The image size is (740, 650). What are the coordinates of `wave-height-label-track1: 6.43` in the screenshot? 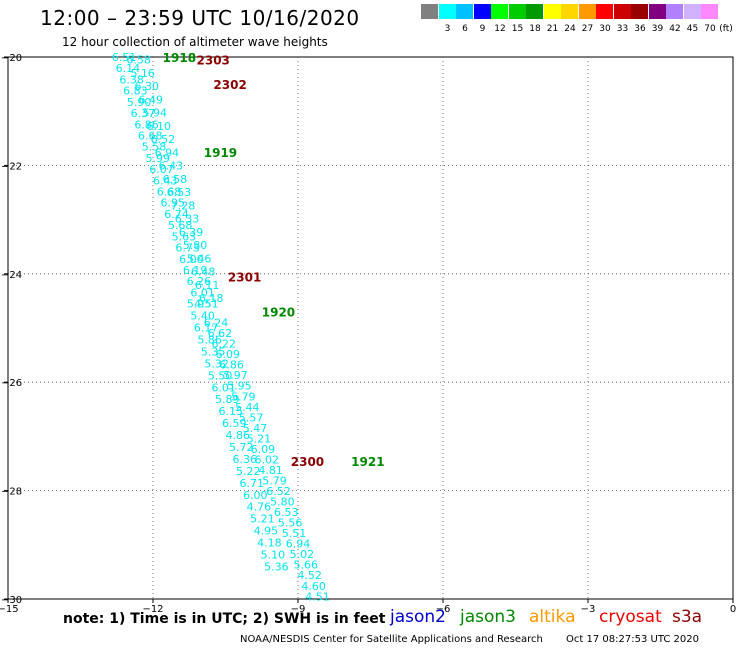 It's located at (165, 180).